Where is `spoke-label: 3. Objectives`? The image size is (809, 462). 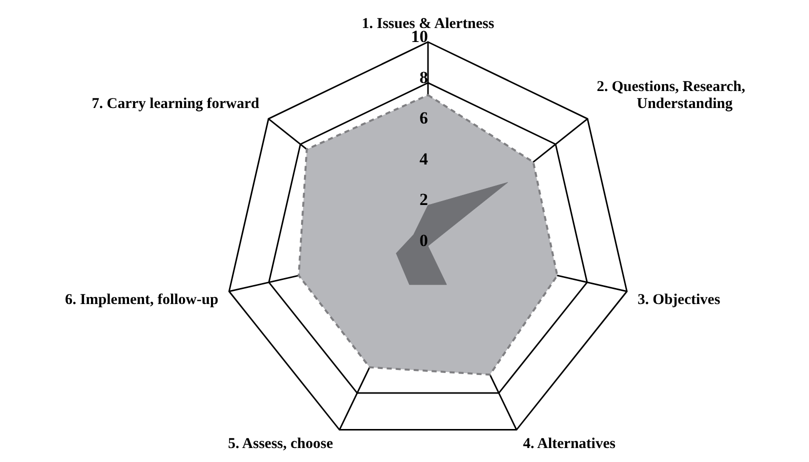 spoke-label: 3. Objectives is located at coordinates (679, 300).